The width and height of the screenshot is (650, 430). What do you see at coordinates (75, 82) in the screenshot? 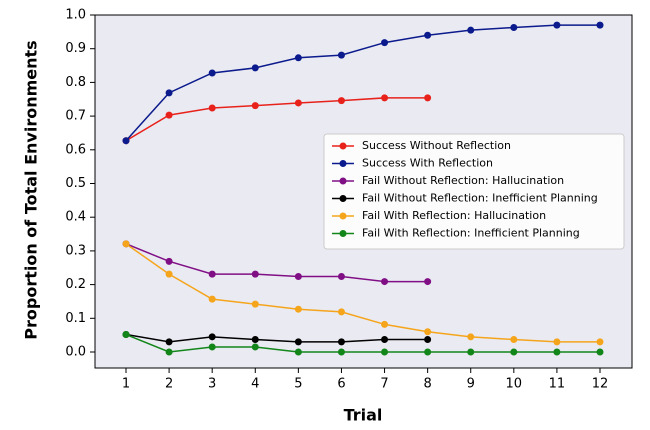
I see `y-tick-label: 0.8` at bounding box center [75, 82].